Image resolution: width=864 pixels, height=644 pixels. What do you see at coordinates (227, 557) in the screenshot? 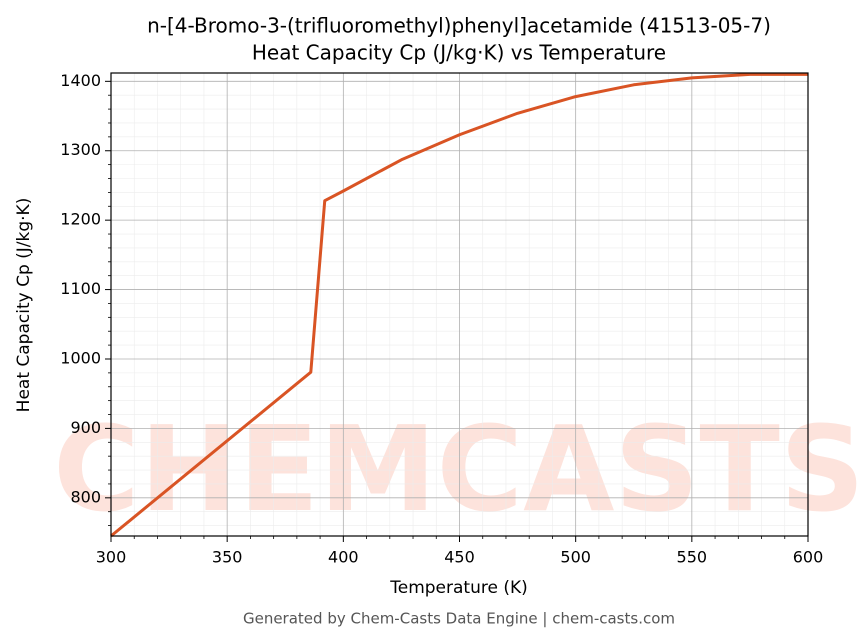
I see `x-tick-label: 350` at bounding box center [227, 557].